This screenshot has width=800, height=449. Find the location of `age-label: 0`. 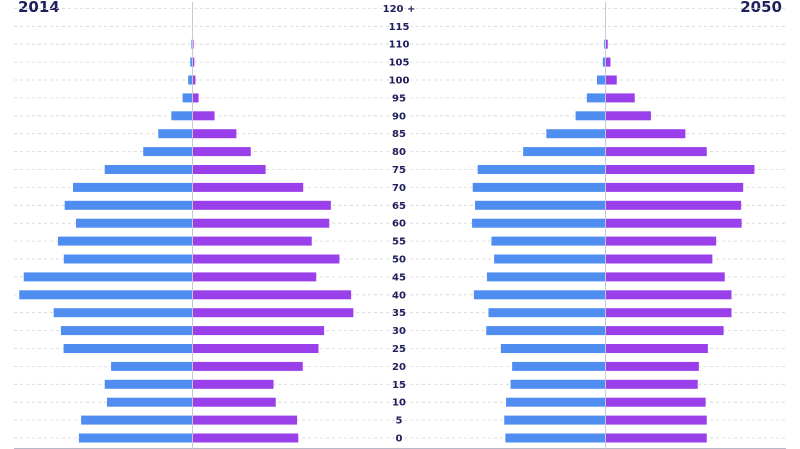

age-label: 0 is located at coordinates (399, 439).